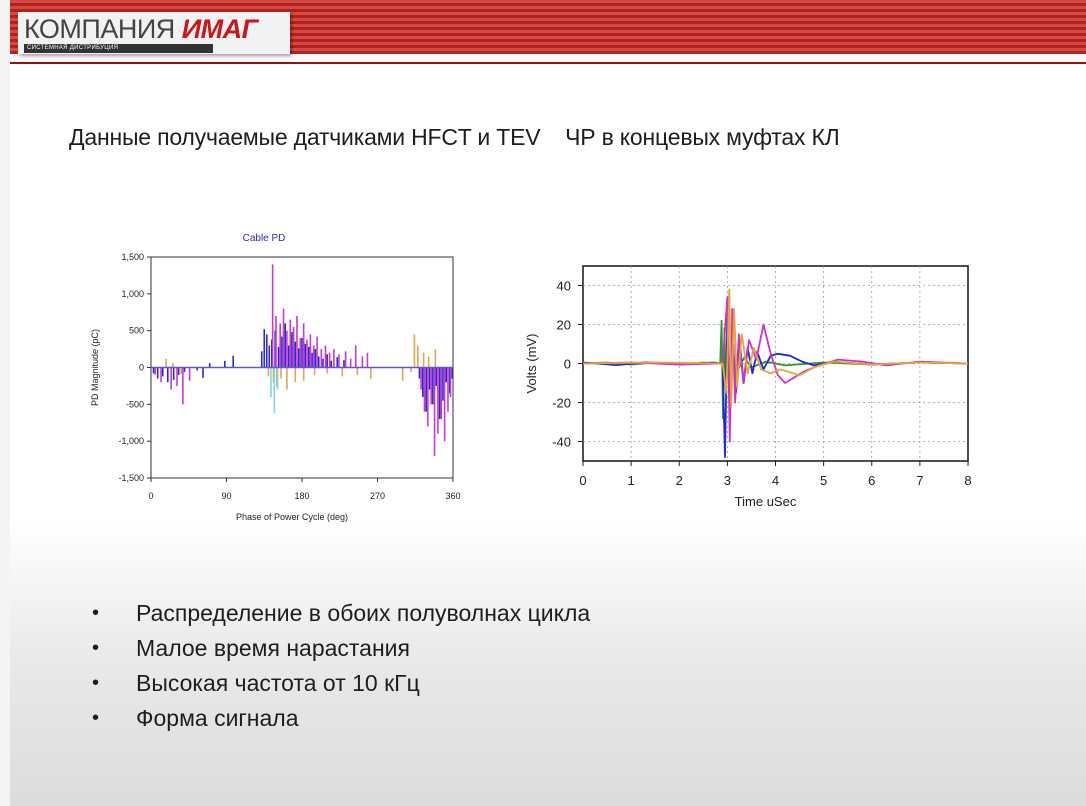 This screenshot has height=806, width=1086. What do you see at coordinates (561, 442) in the screenshot?
I see `y-tick-label: -40` at bounding box center [561, 442].